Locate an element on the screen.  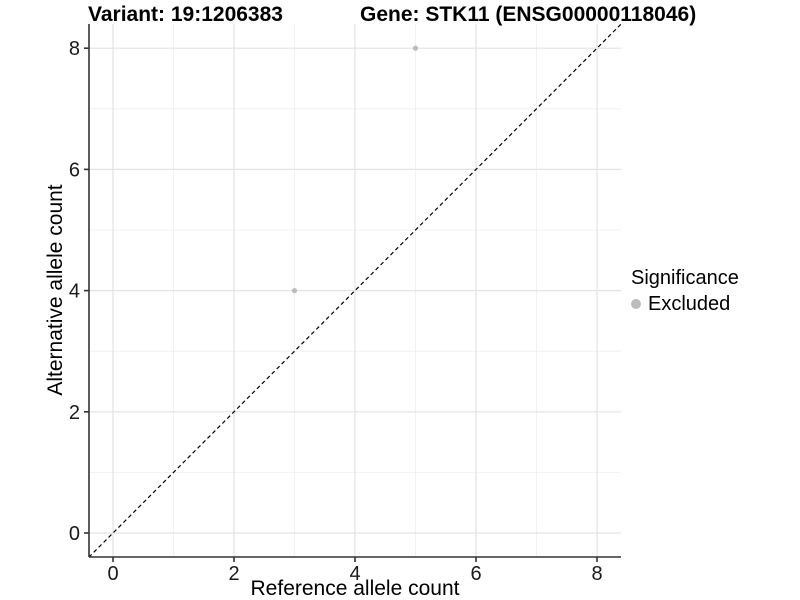
legend-item-label: Excluded is located at coordinates (689, 304).